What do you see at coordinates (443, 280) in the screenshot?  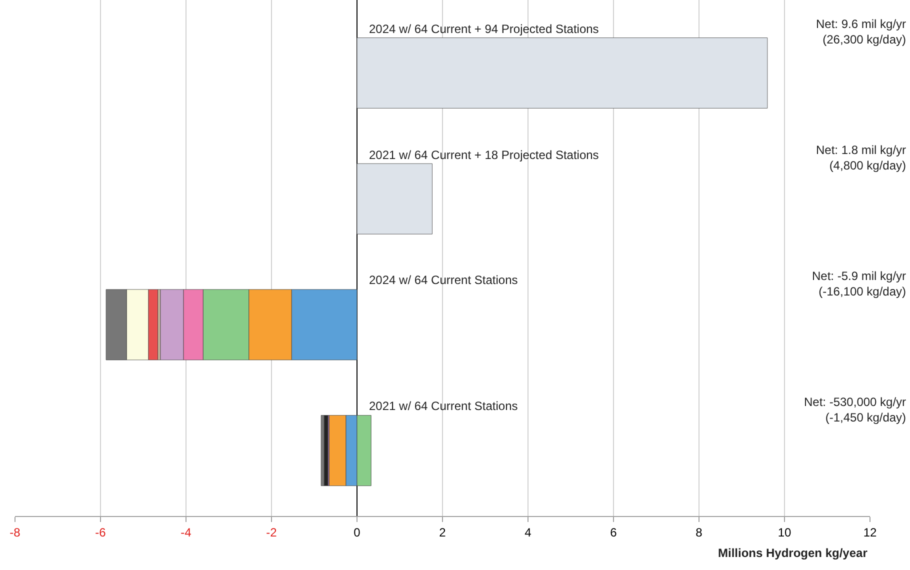 I see `y-tick-label: 2024 w/ 64 Current Stations` at bounding box center [443, 280].